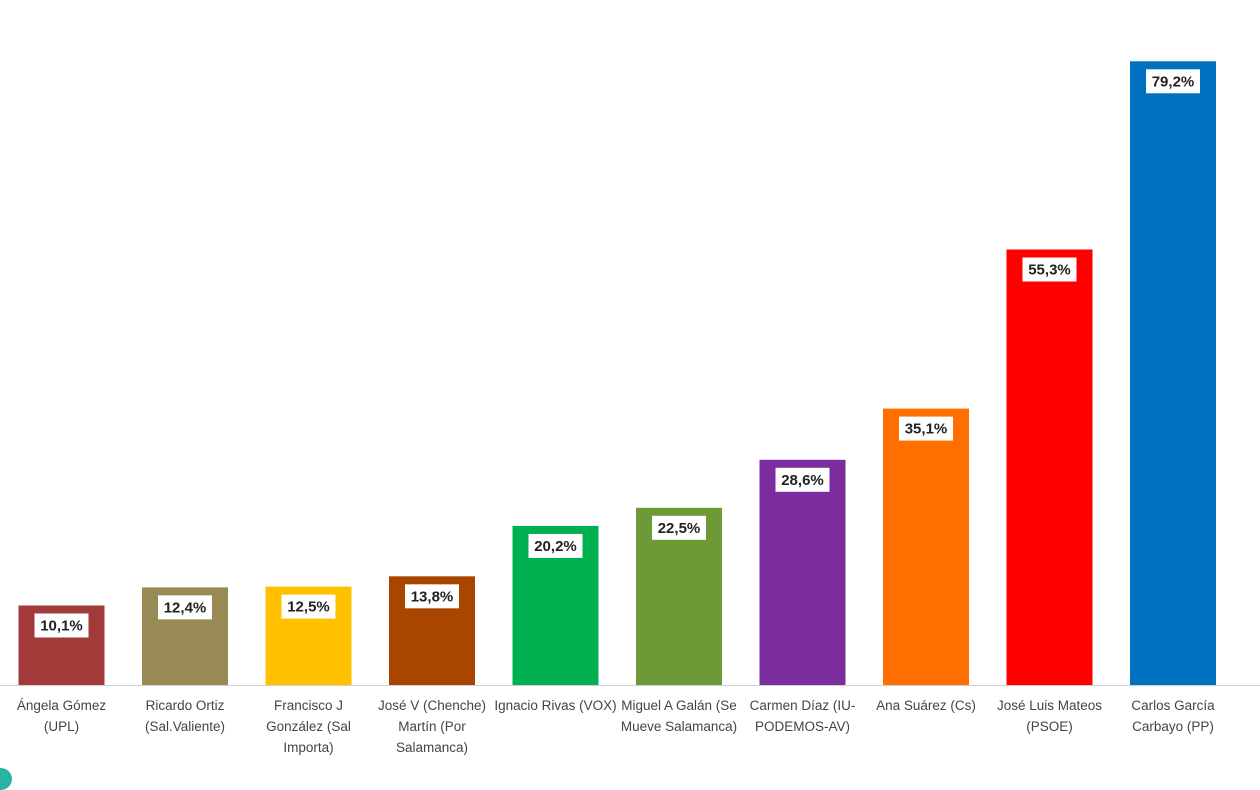 This screenshot has width=1260, height=790. Describe the element at coordinates (679, 716) in the screenshot. I see `category-label-6: Miguel A Galán (Se Mueve Salamanca)` at that location.